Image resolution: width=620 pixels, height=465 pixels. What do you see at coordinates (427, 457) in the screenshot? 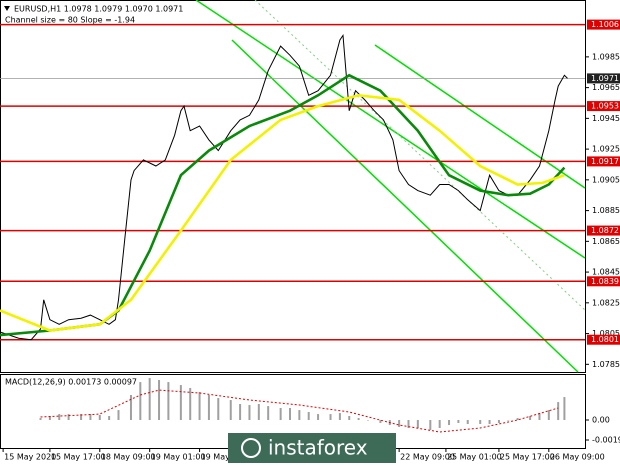
I see `x-tick-label: 22 May 09:00` at bounding box center [427, 457].